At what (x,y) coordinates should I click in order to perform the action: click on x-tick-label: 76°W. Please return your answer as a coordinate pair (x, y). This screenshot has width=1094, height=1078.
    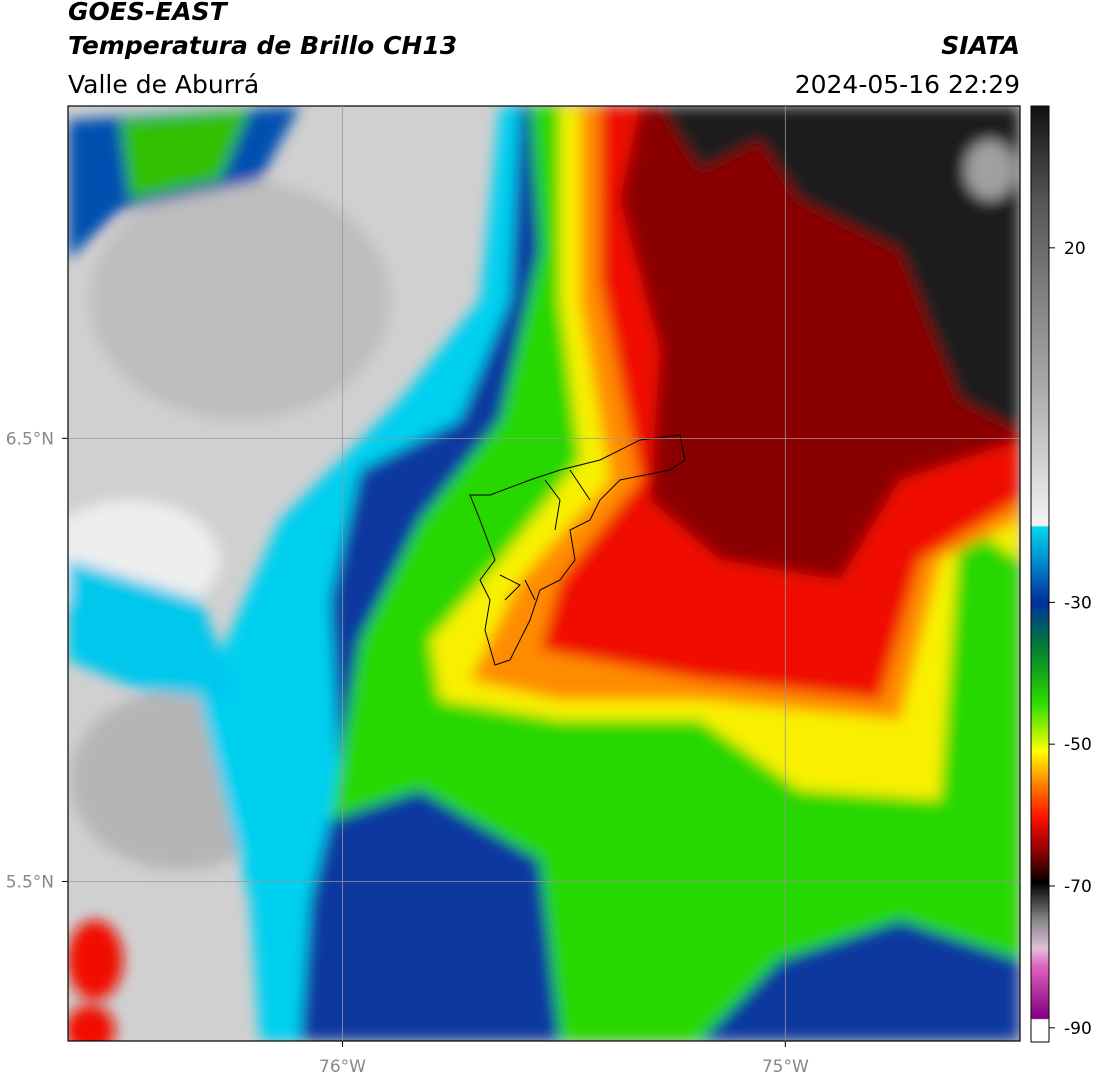
    Looking at the image, I should click on (342, 1067).